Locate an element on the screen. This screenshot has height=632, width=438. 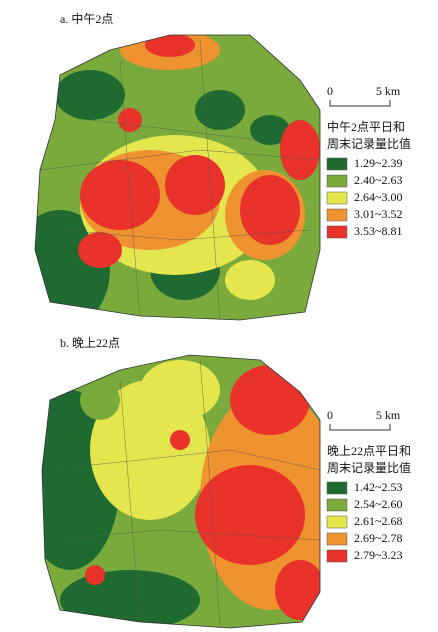
legend-title: 晚上22点平日和 is located at coordinates (369, 451).